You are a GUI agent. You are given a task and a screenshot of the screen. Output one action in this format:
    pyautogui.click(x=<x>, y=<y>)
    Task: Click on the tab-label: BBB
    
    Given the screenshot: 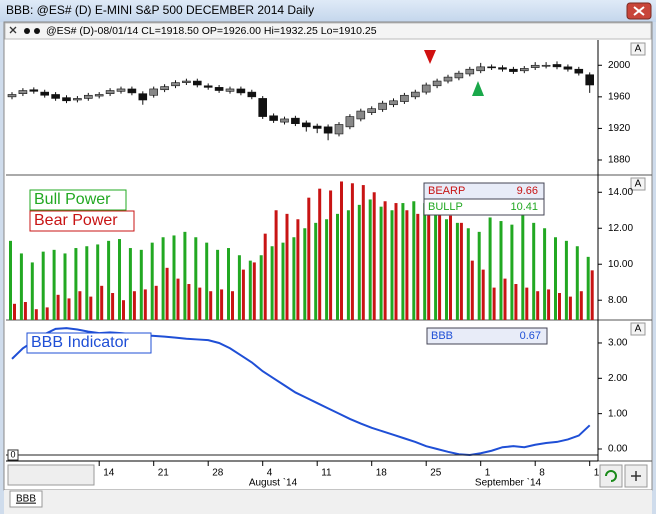 What is the action you would take?
    pyautogui.click(x=26, y=499)
    